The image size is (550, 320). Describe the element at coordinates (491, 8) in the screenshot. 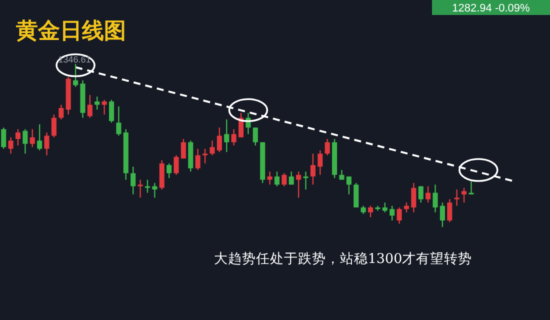

I see `text: 1282.94 -0.09%` at that location.